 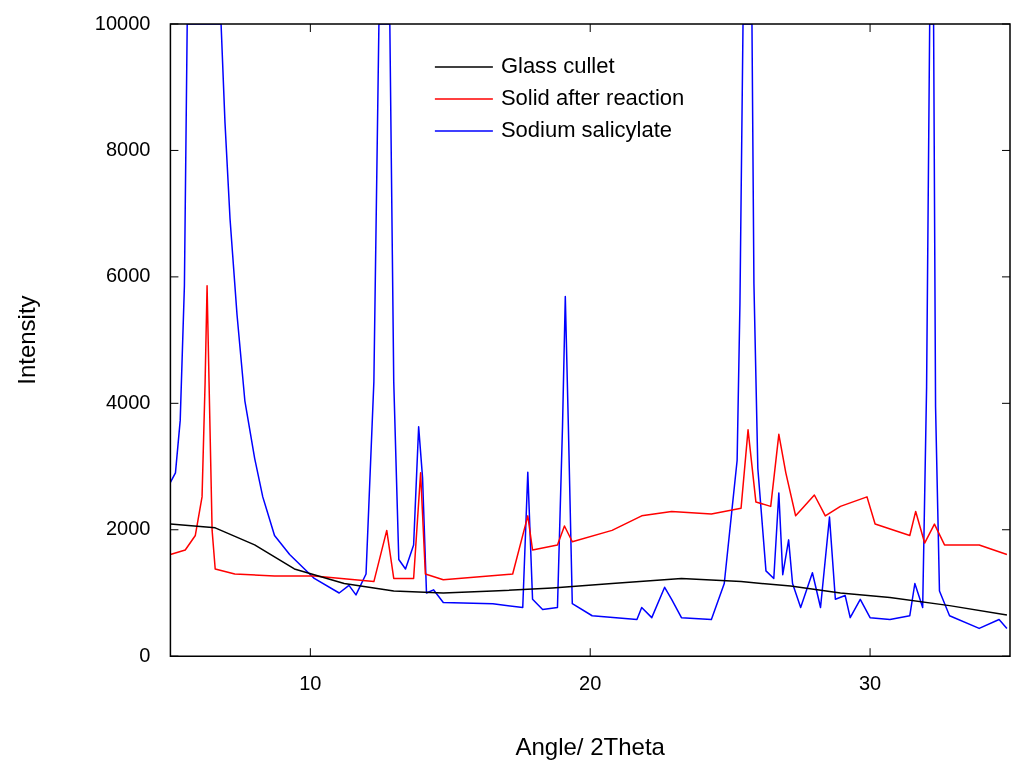 What do you see at coordinates (870, 682) in the screenshot?
I see `x-tick-label: 30` at bounding box center [870, 682].